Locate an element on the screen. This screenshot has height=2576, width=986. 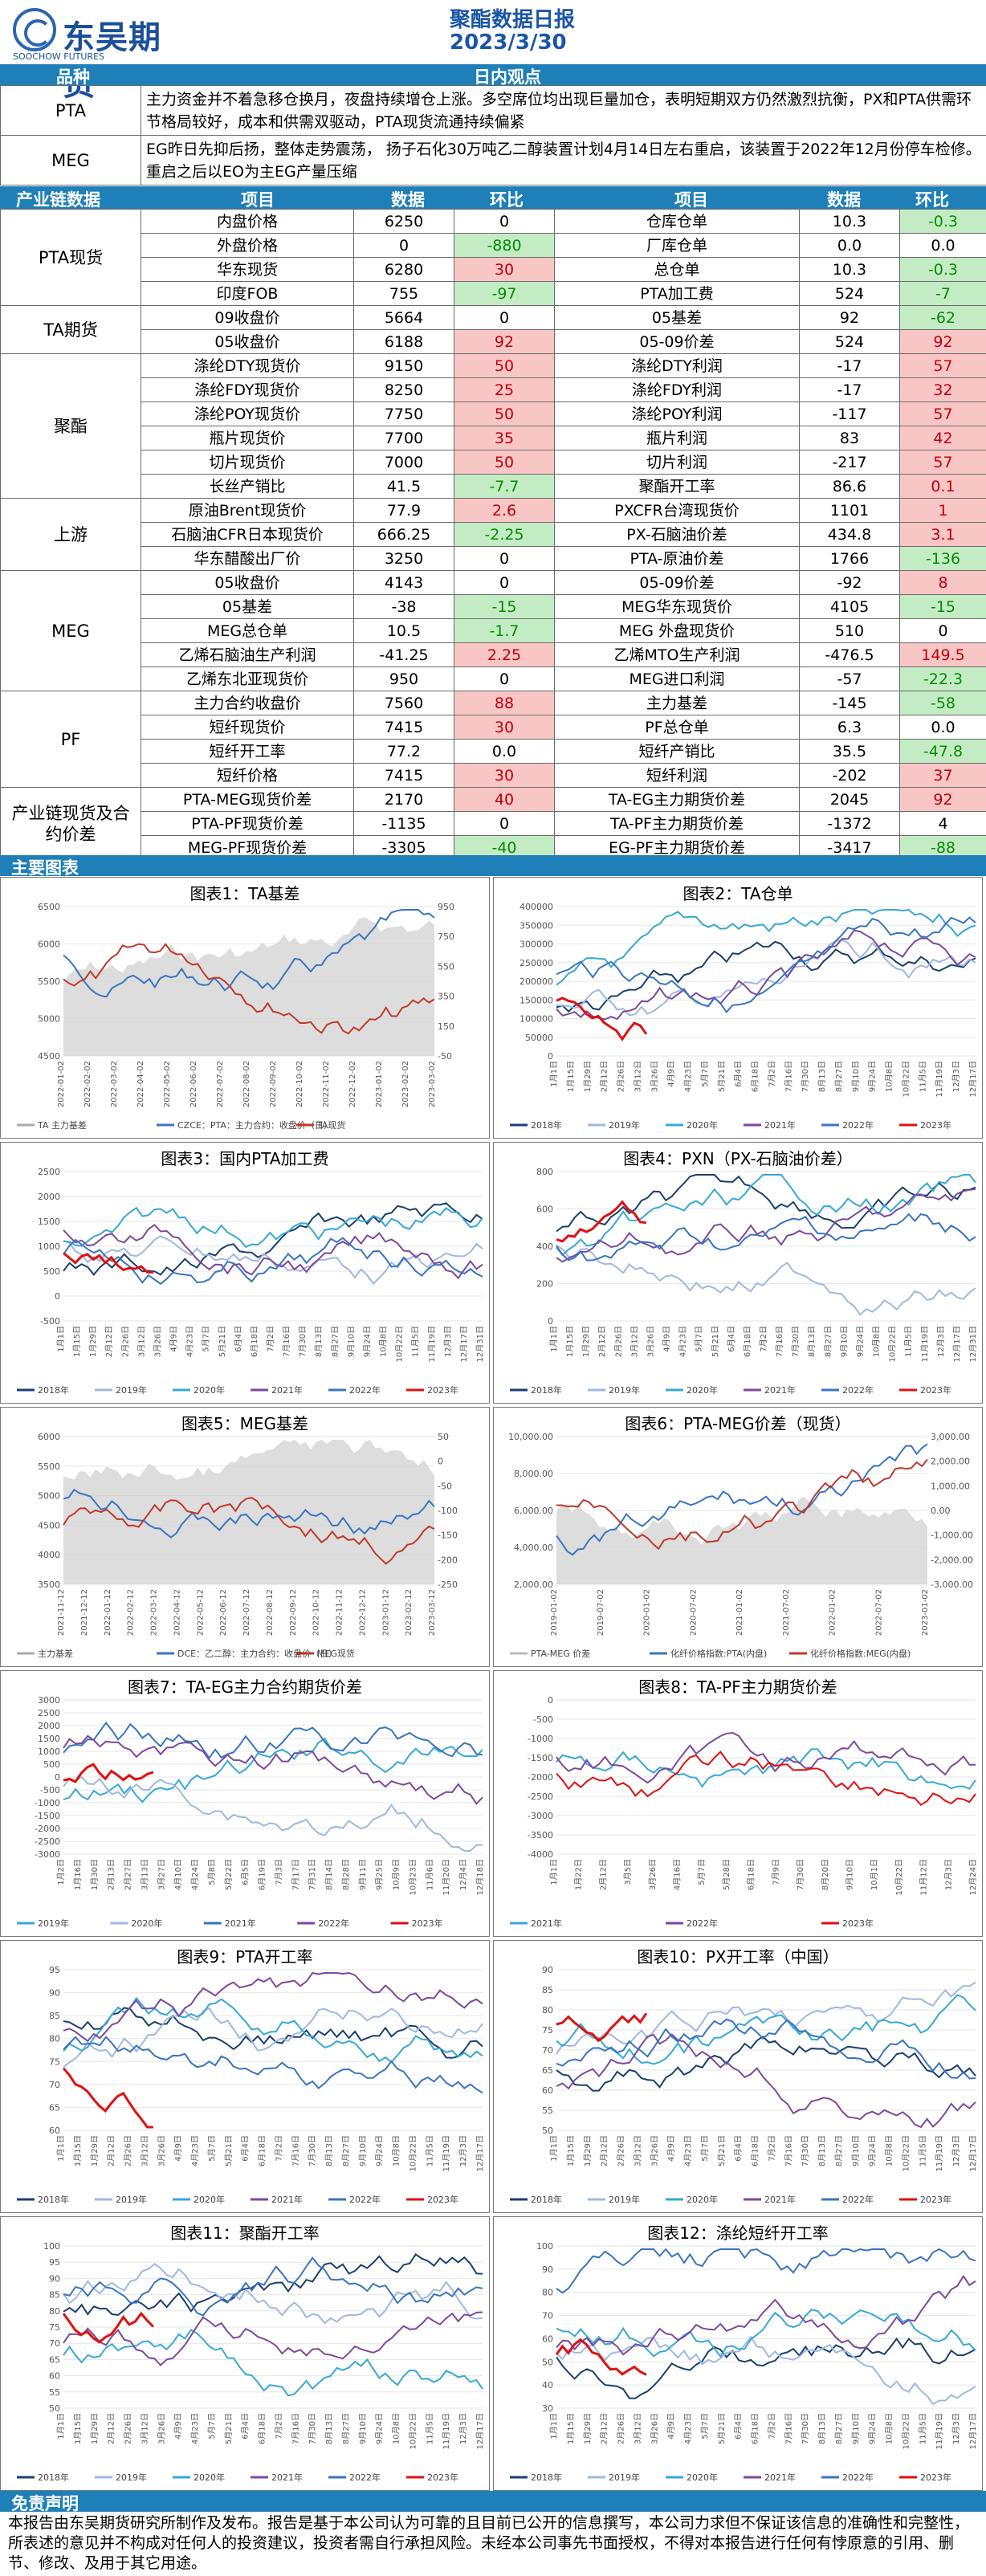
item-label: 主力基差 is located at coordinates (677, 703).